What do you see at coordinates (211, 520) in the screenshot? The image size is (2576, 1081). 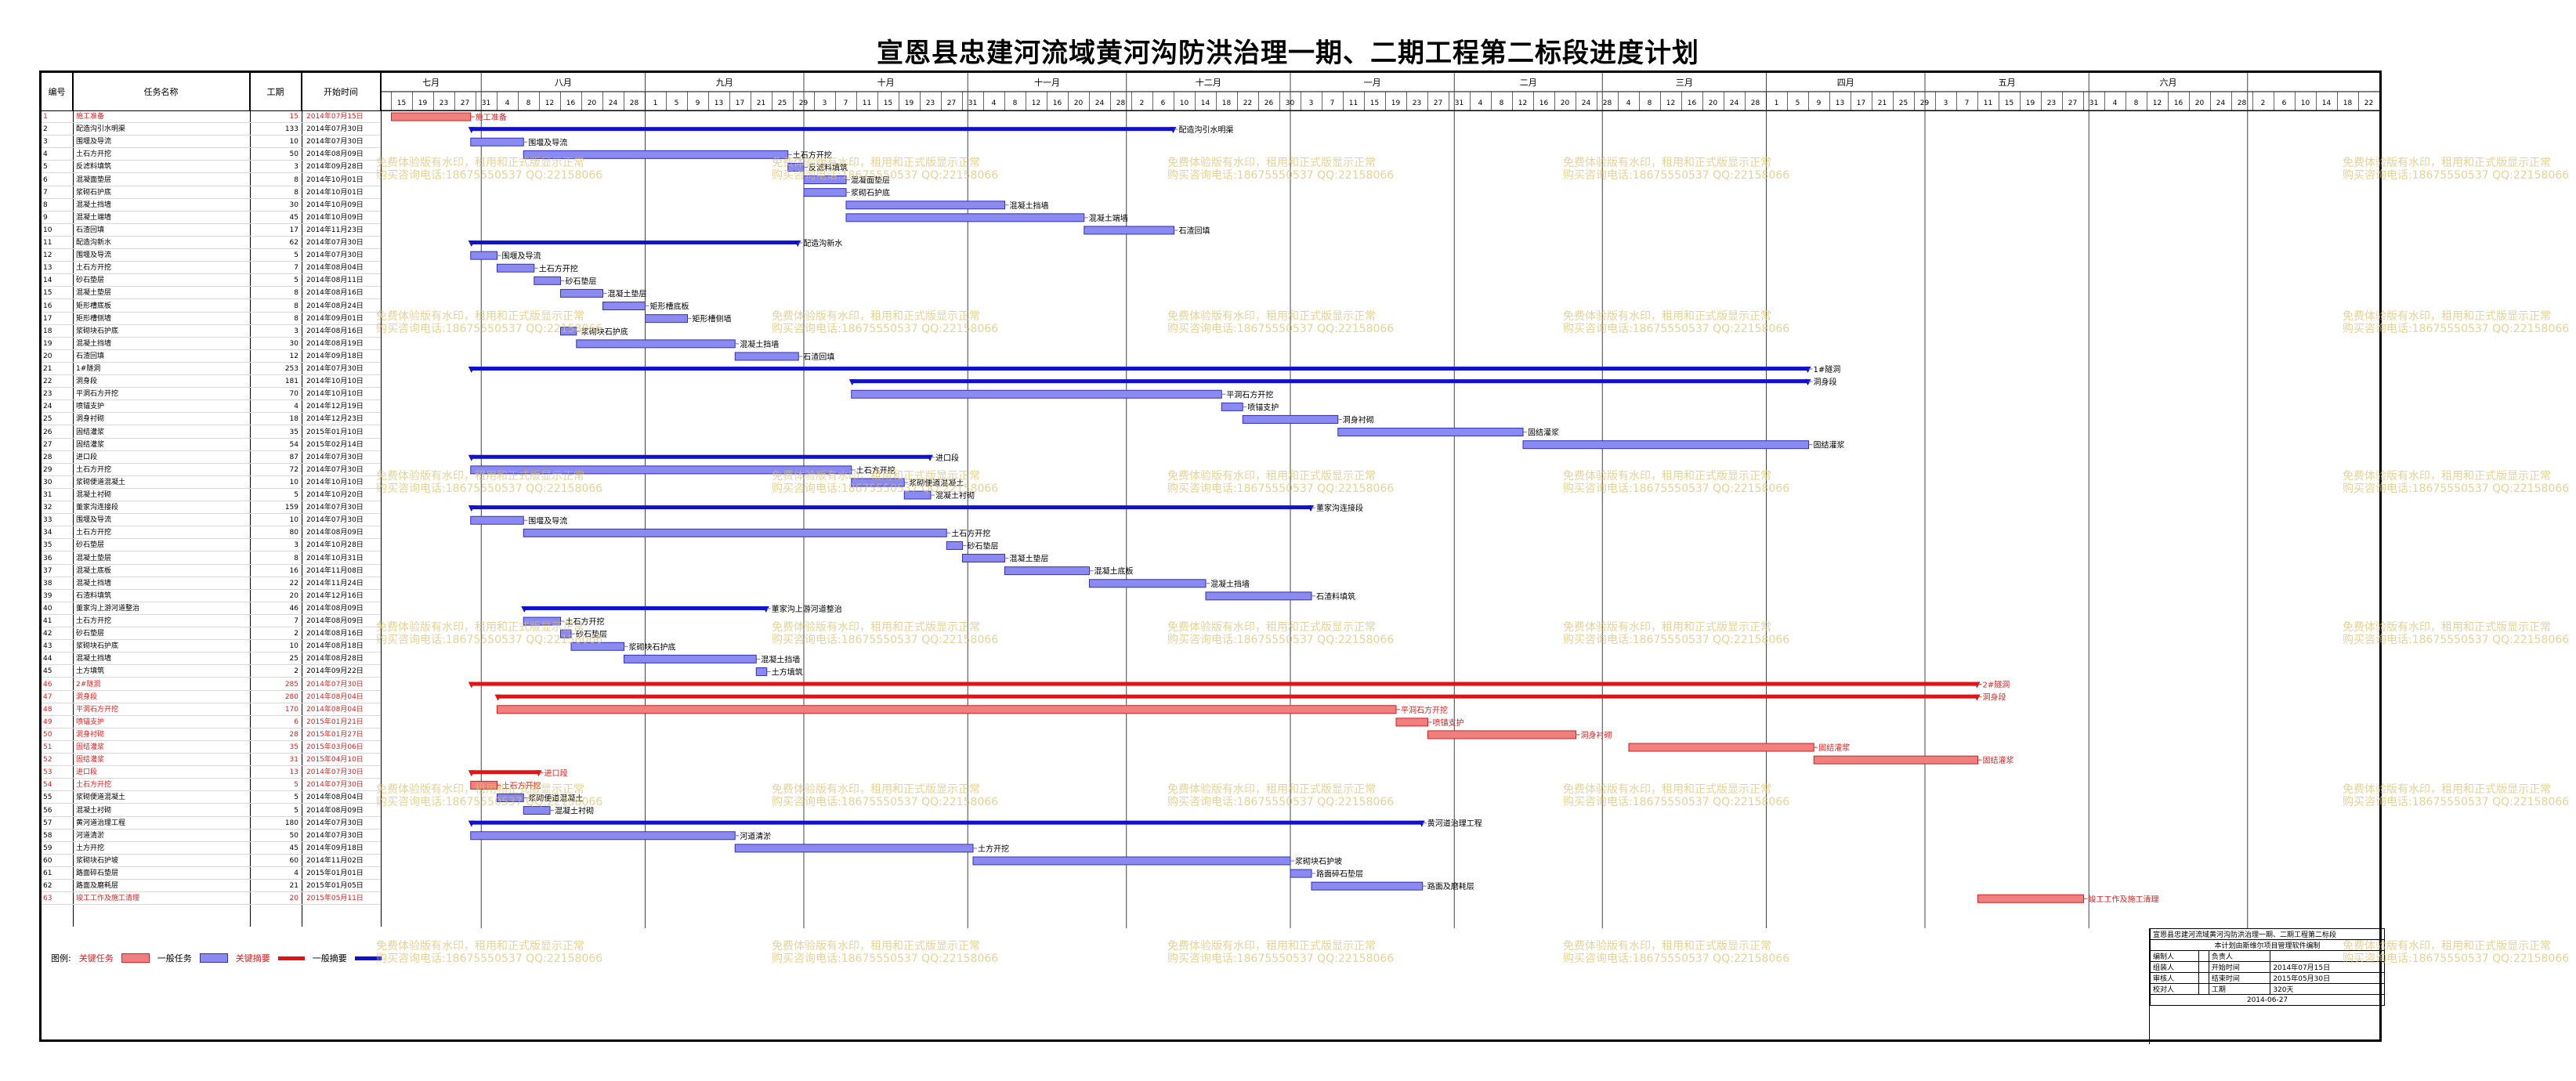 I see `table-row: 33 围堰及导流 10 2014年07月30日` at bounding box center [211, 520].